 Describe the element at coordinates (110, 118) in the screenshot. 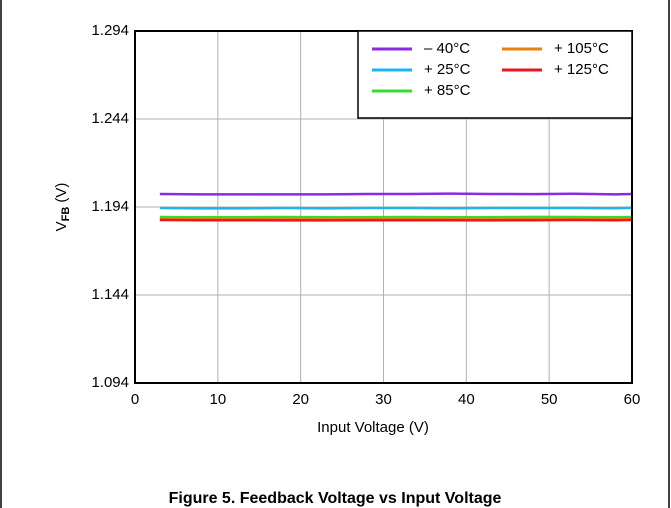

I see `y-tick-label: 1.244` at that location.